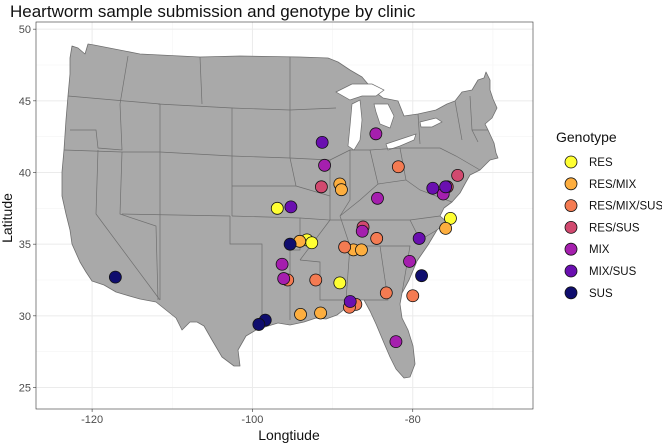 Image resolution: width=662 pixels, height=443 pixels. Describe the element at coordinates (431, 122) in the screenshot. I see `lake-ontario` at that location.